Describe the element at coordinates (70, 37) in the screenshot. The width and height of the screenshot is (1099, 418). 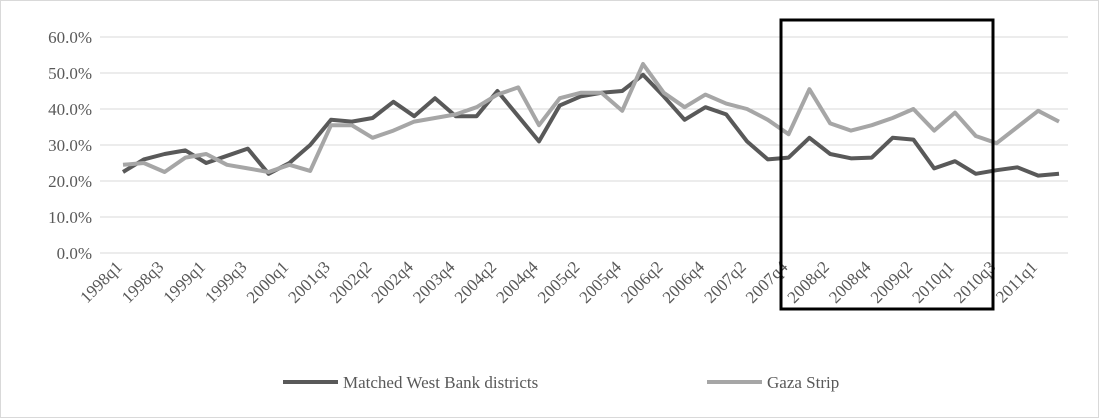
I see `y-tick-label: 60.0%` at that location.